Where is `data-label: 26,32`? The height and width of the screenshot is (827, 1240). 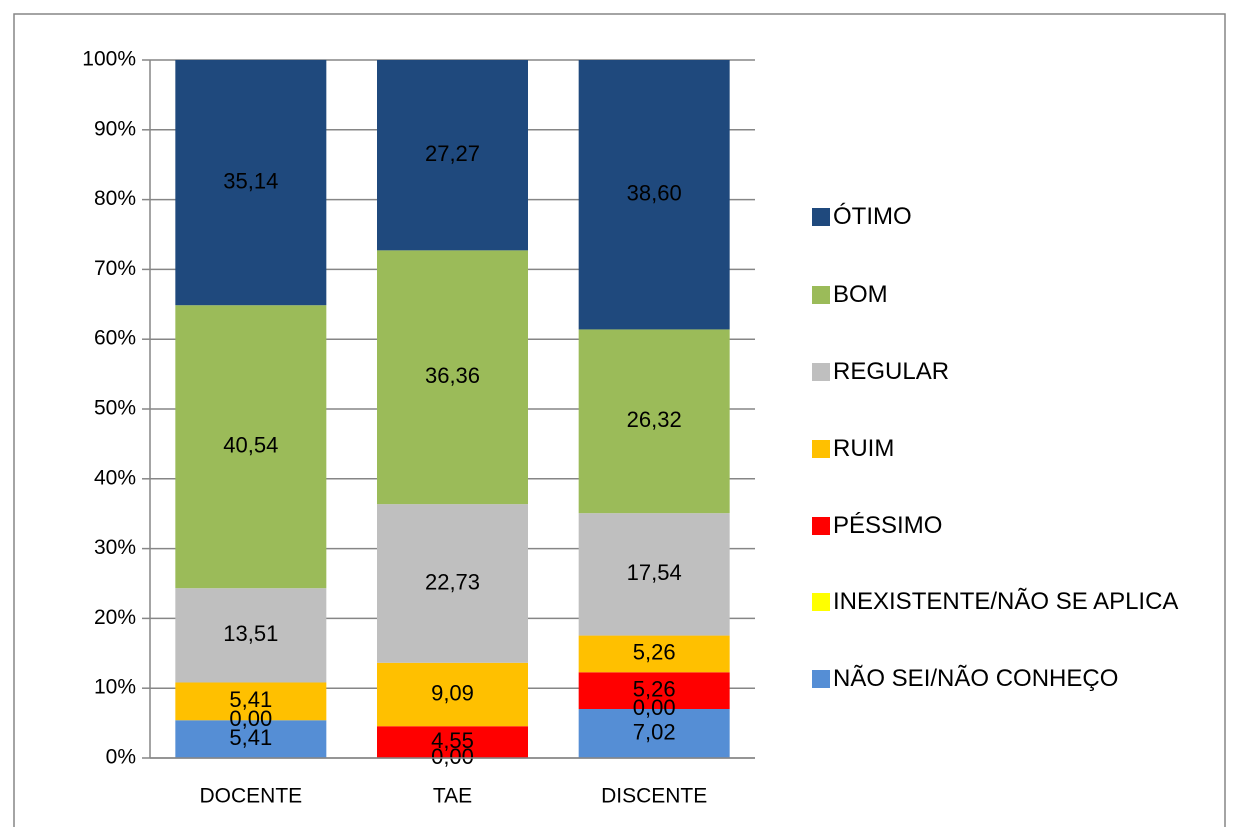
data-label: 26,32 is located at coordinates (654, 419).